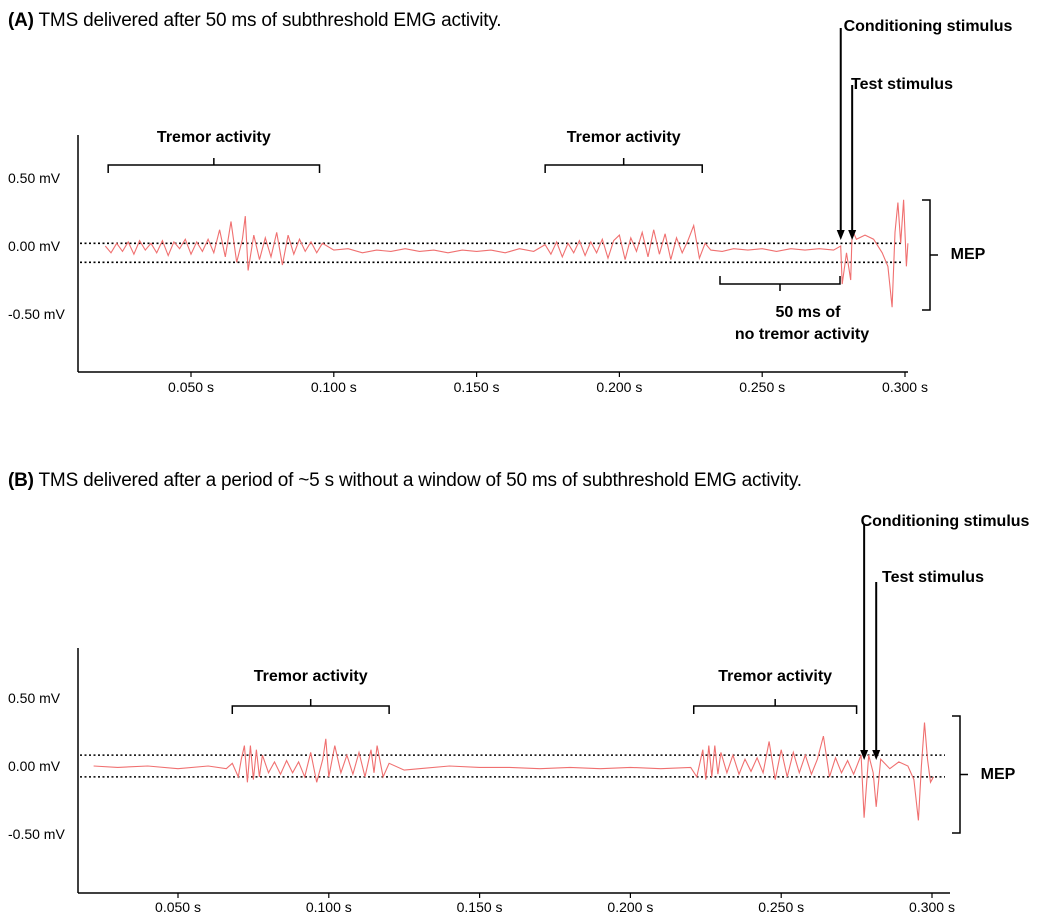 This screenshot has height=924, width=1064. I want to click on panel-a-x-tick-label: 0.100 s, so click(334, 387).